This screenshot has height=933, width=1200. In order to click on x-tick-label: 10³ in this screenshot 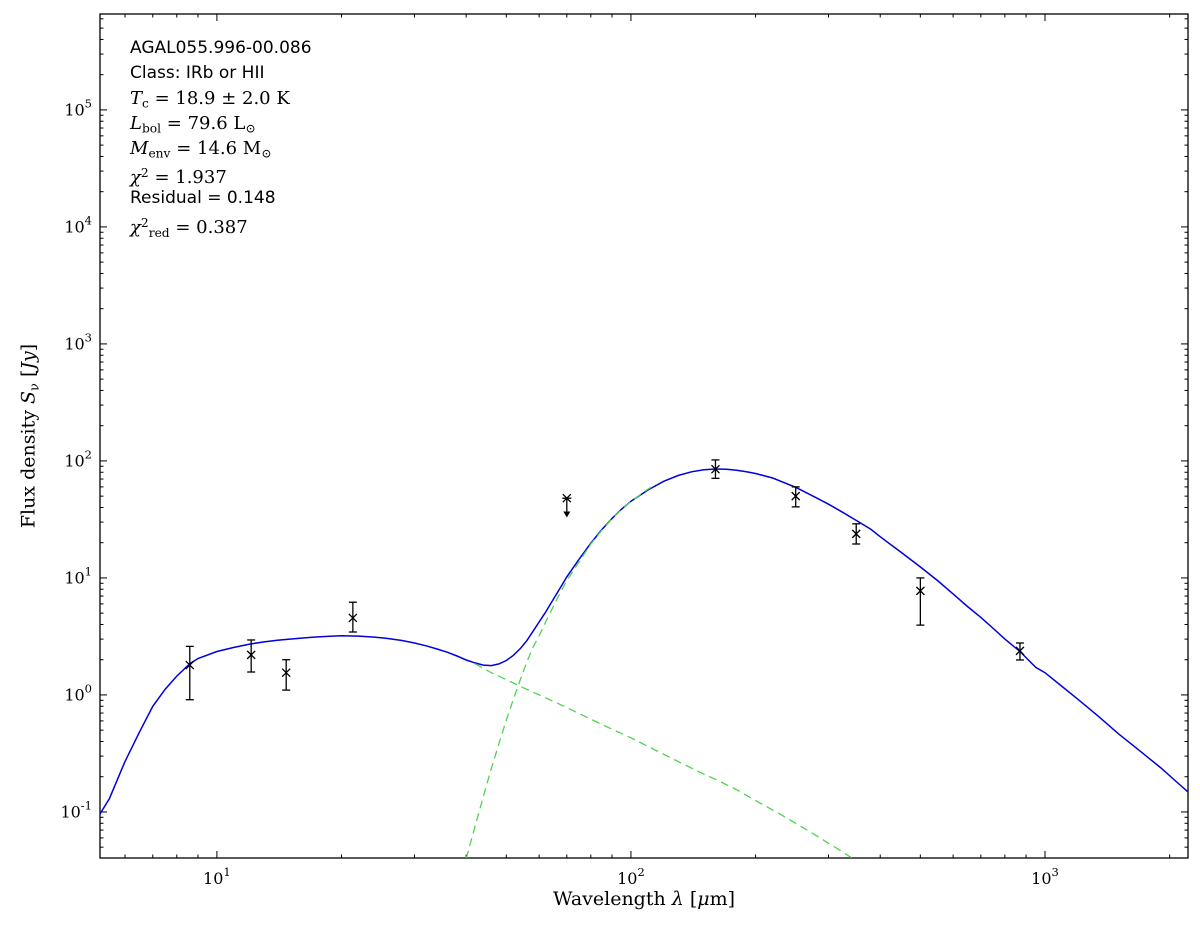, I will do `click(1045, 876)`.